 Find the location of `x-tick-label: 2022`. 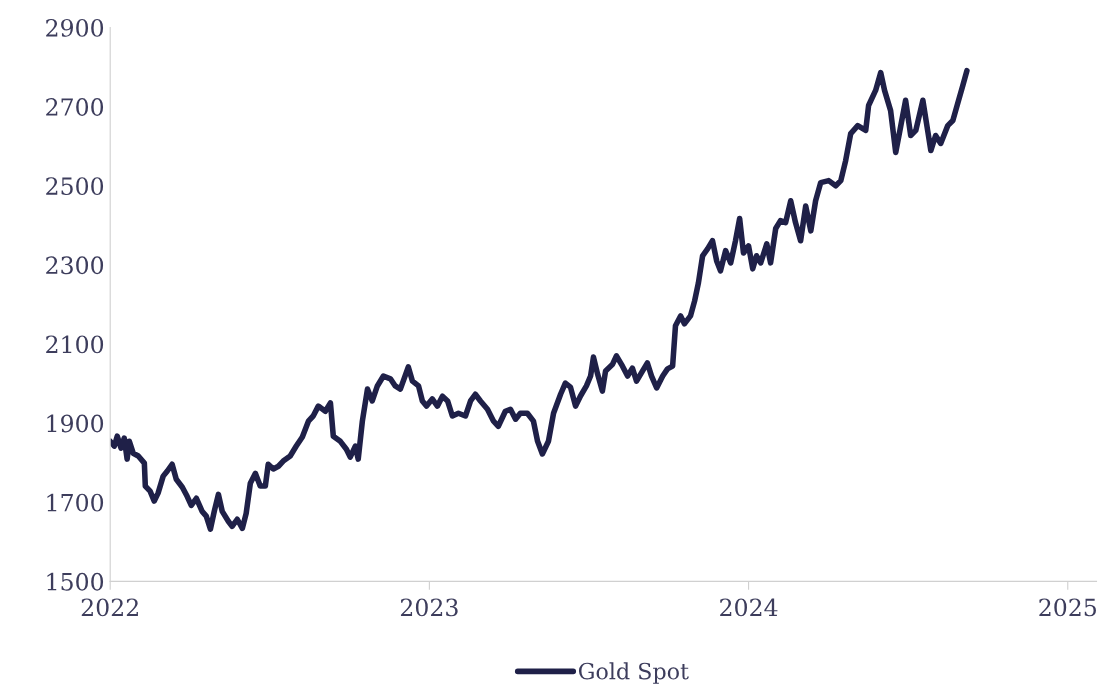

x-tick-label: 2022 is located at coordinates (109, 607).